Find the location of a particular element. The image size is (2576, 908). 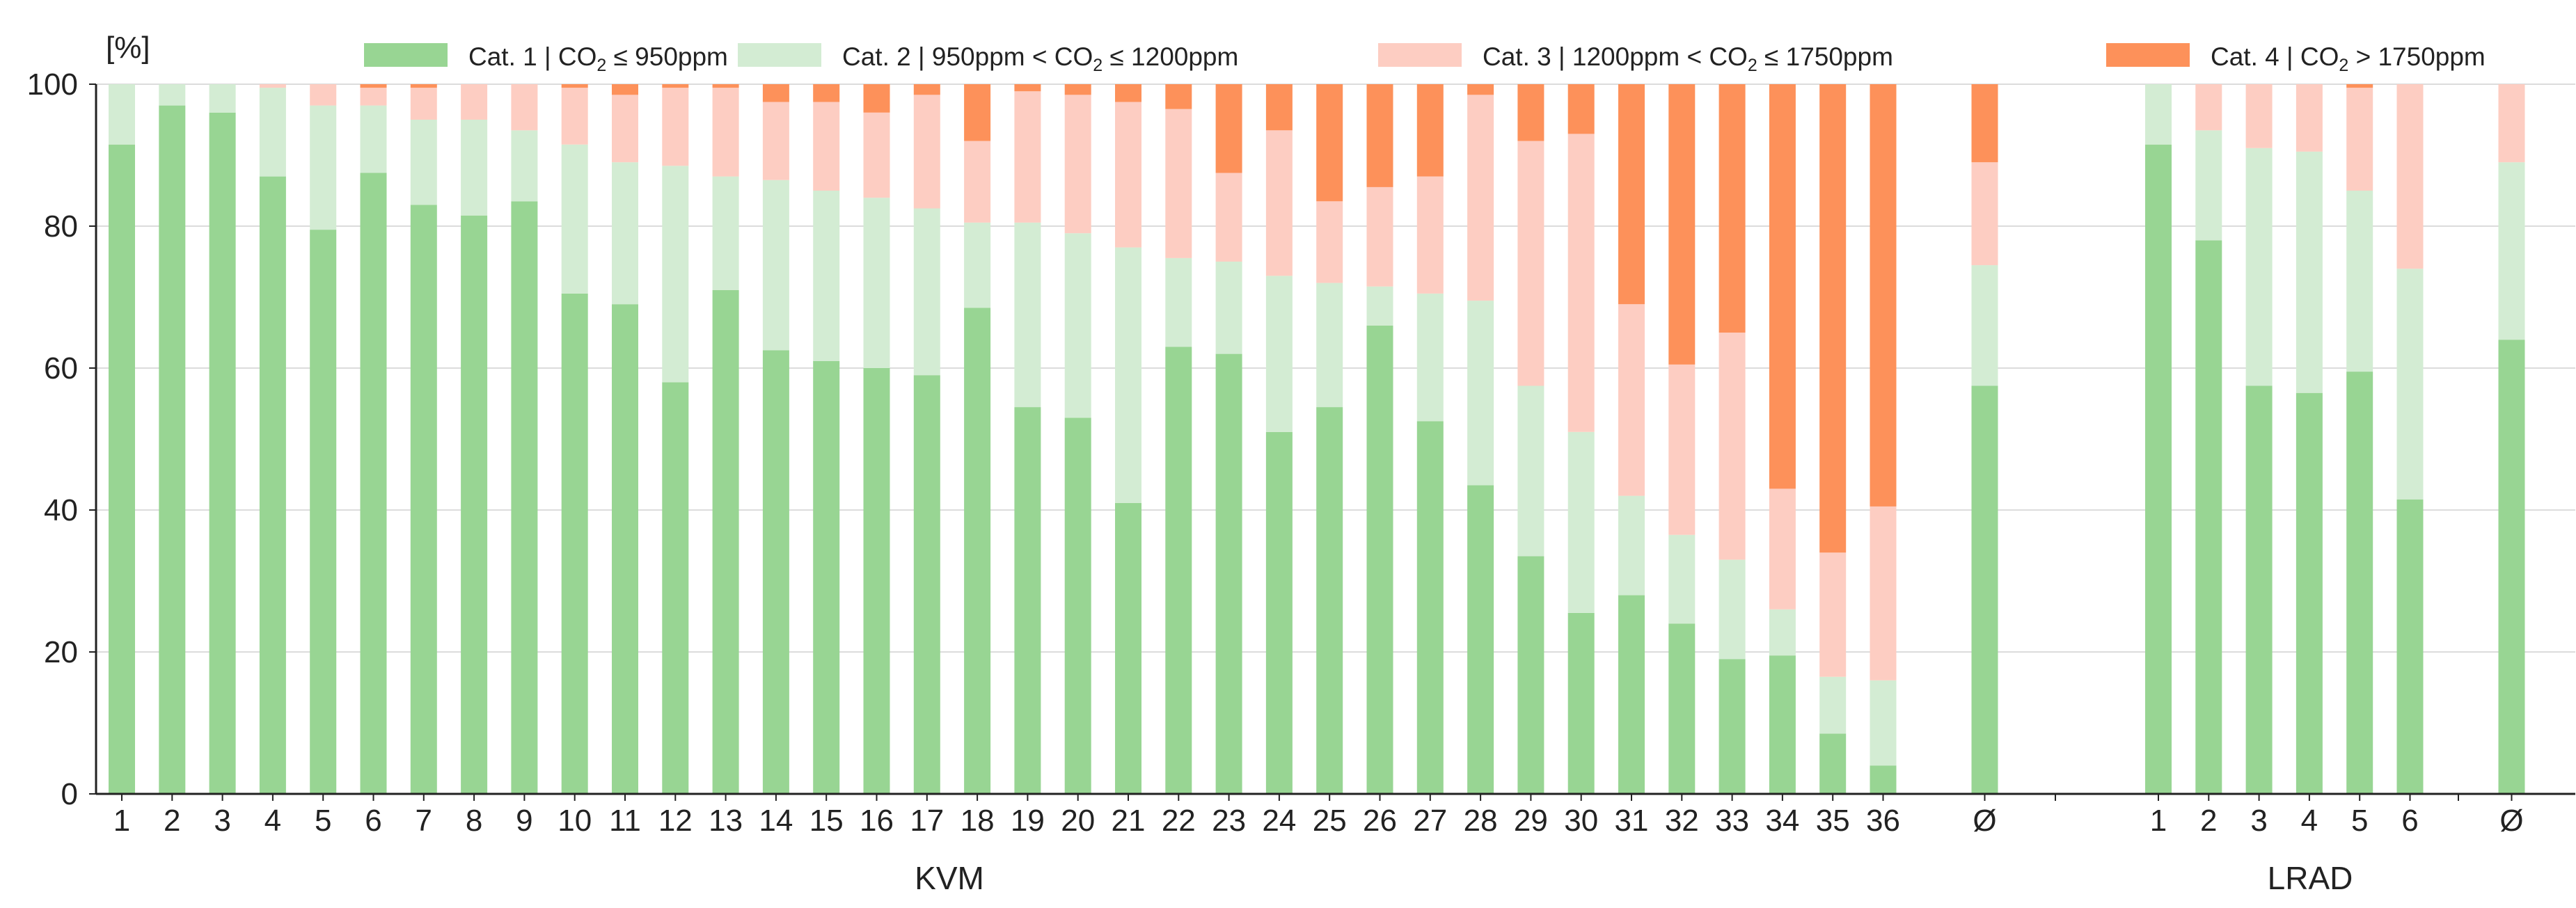

x-tick-label: 14 is located at coordinates (776, 821).